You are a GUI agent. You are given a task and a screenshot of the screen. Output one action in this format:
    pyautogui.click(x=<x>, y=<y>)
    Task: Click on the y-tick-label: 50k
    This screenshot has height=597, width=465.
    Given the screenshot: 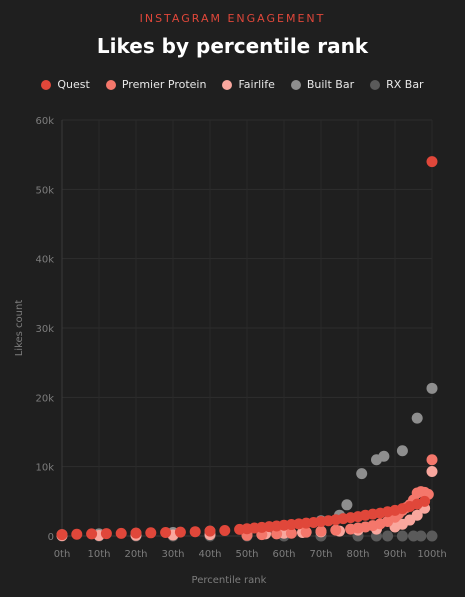 What is the action you would take?
    pyautogui.click(x=44, y=190)
    